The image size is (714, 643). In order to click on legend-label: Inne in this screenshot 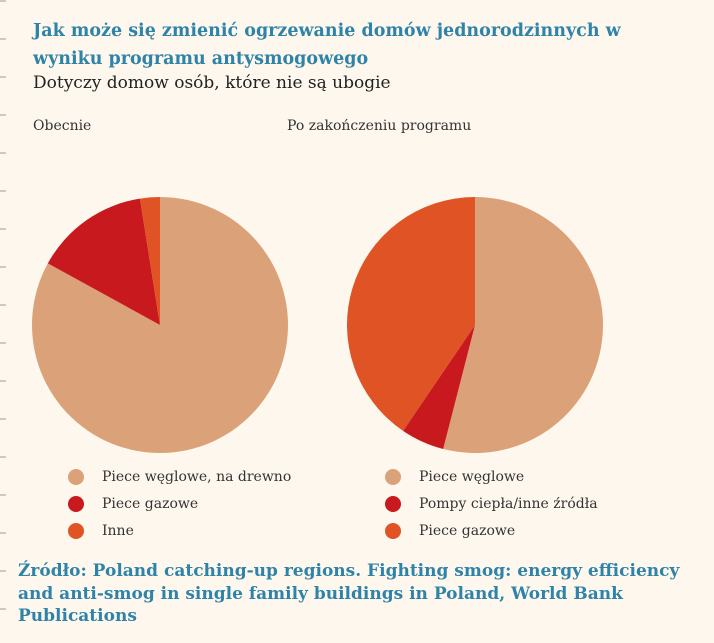, I will do `click(118, 530)`.